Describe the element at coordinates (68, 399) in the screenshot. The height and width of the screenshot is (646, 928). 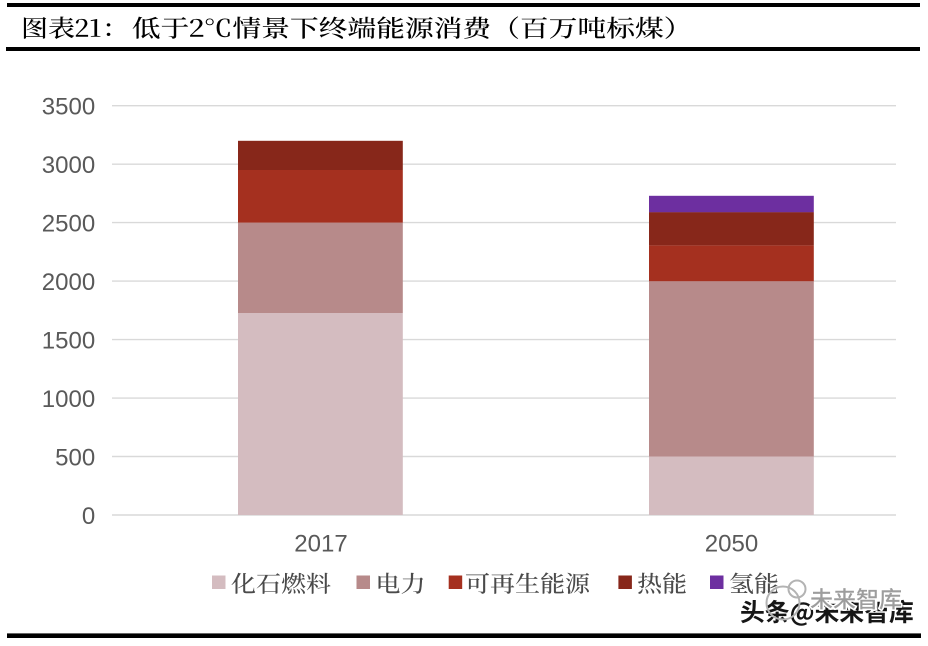
I see `svg-text: 1000` at that location.